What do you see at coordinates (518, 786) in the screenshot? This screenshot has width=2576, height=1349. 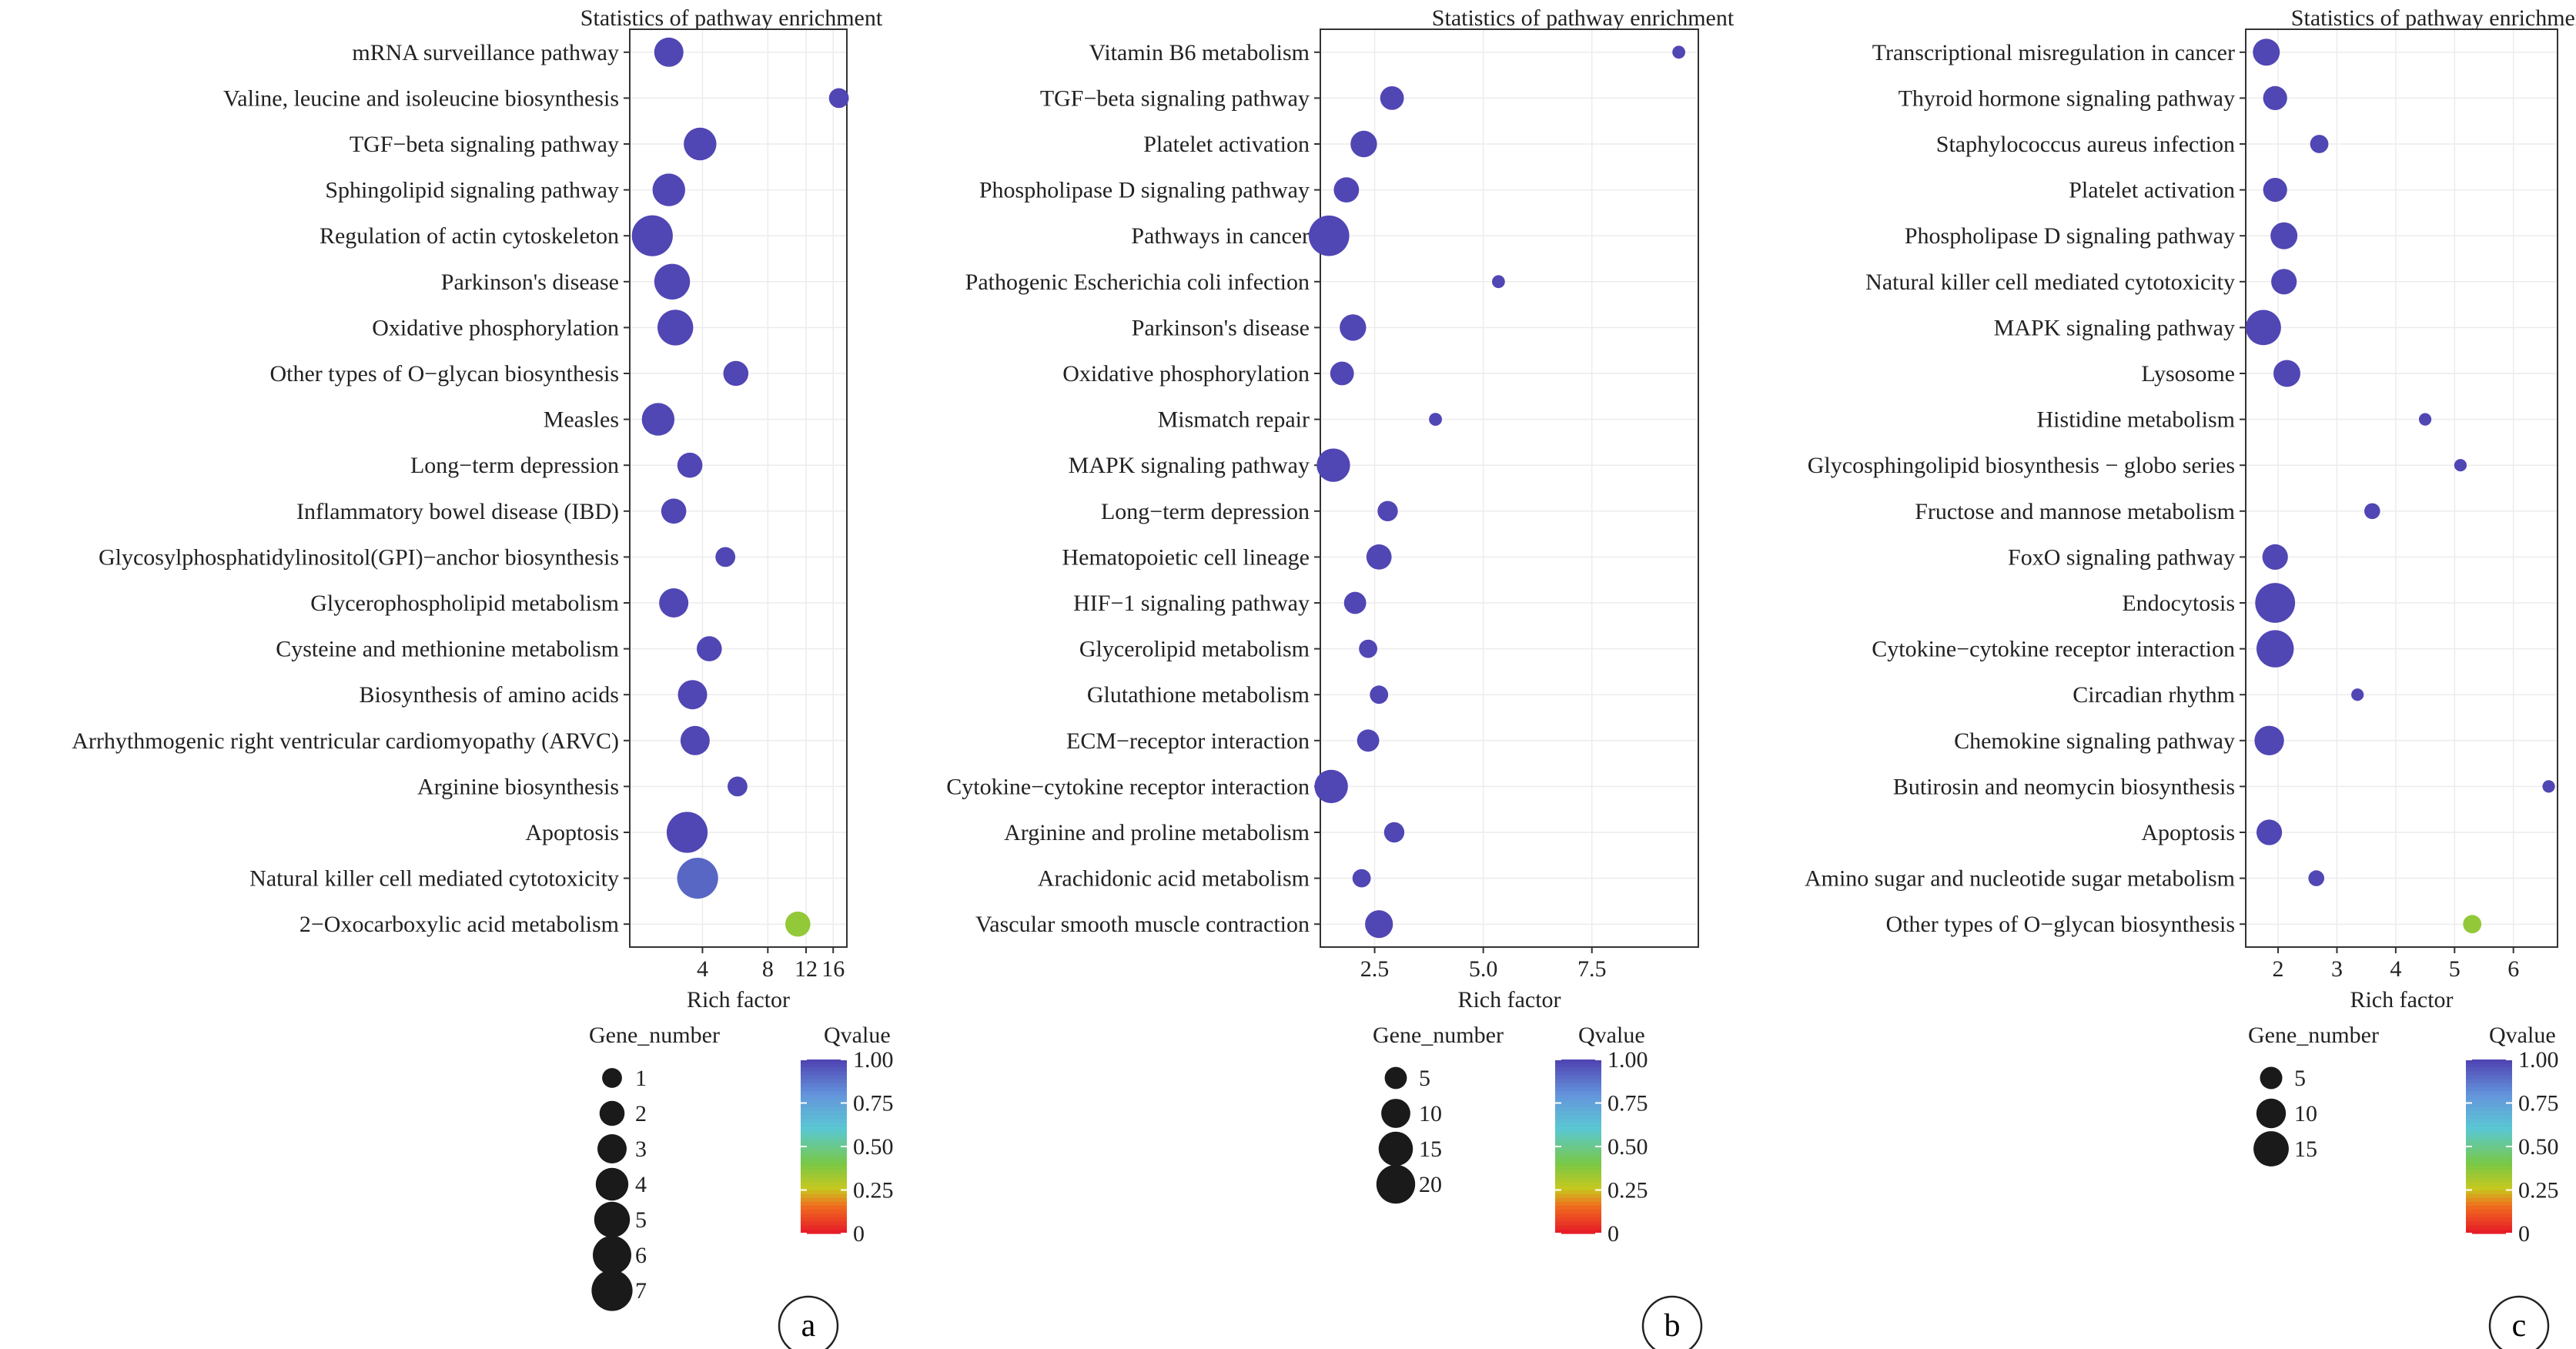 I see `y-tick-label: Arginine biosynthesis` at bounding box center [518, 786].